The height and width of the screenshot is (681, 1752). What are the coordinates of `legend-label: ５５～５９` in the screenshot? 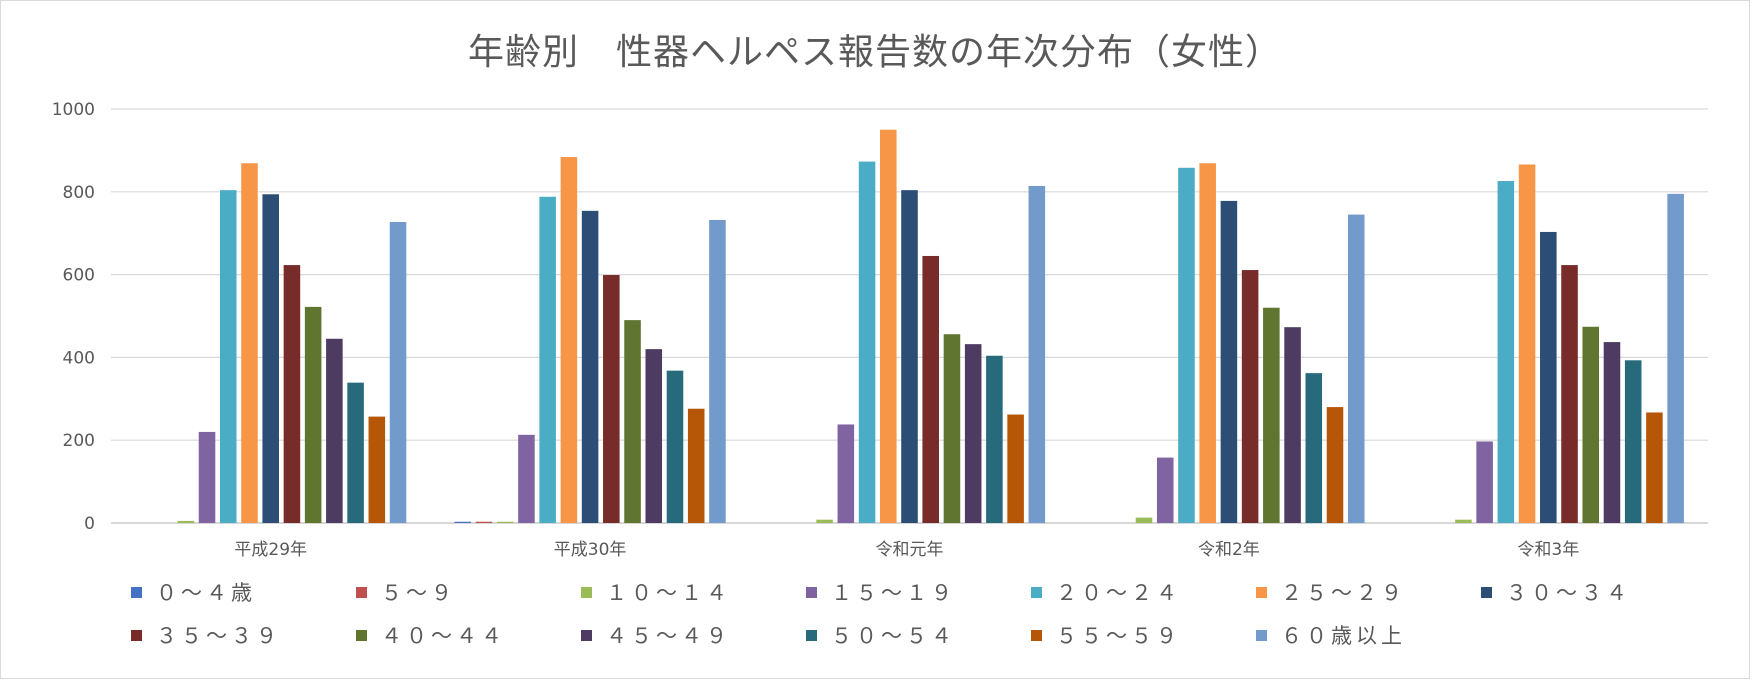 It's located at (1118, 636).